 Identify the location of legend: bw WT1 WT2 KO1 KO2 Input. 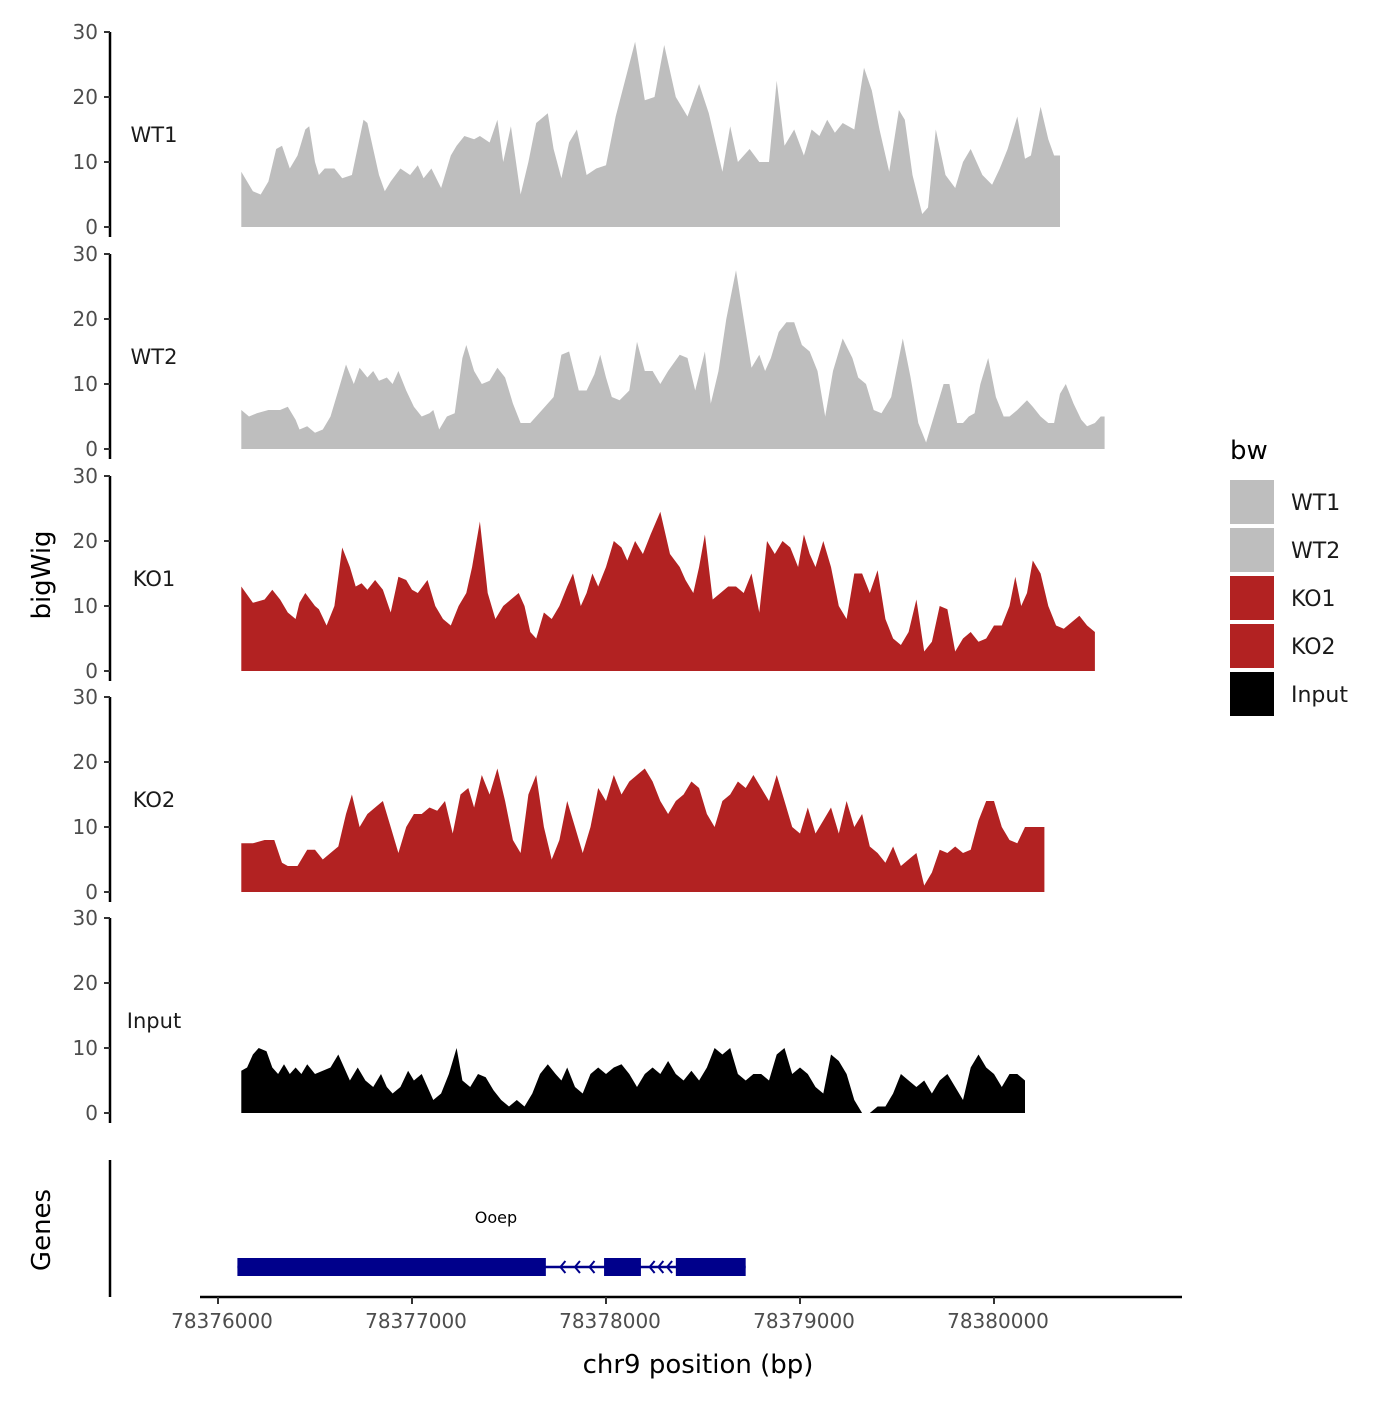
(1289, 577).